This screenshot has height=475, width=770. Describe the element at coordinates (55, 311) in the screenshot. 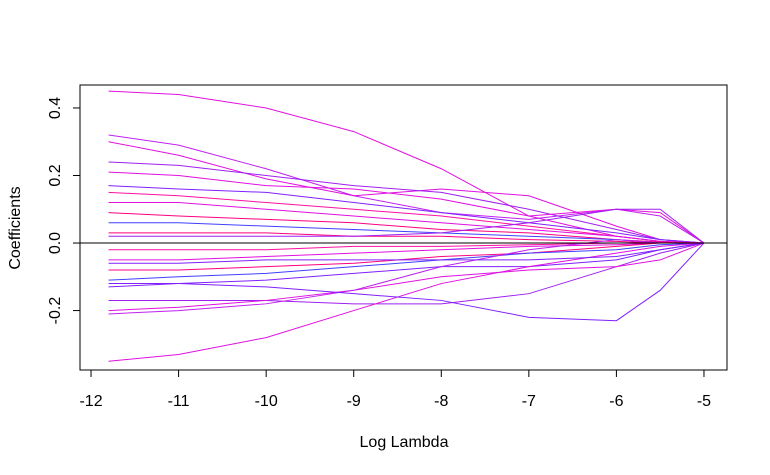

I see `y-tick-label: -0.2` at that location.